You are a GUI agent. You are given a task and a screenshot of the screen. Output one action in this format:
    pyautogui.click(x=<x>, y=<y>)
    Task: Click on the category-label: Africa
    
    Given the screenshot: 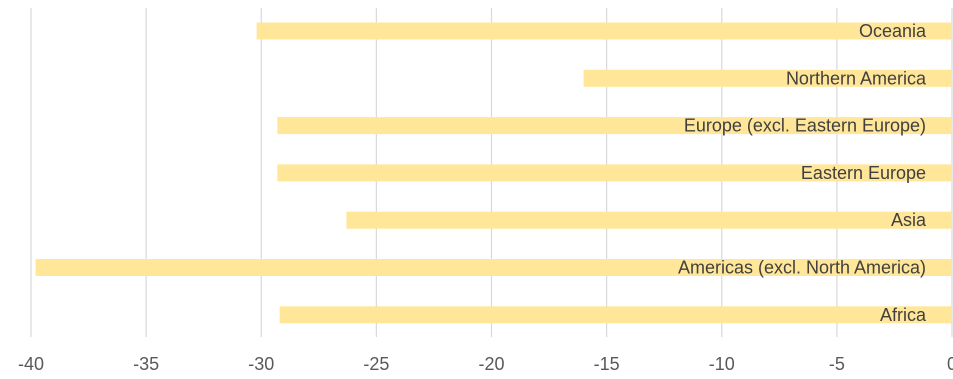 What is the action you would take?
    pyautogui.click(x=903, y=315)
    